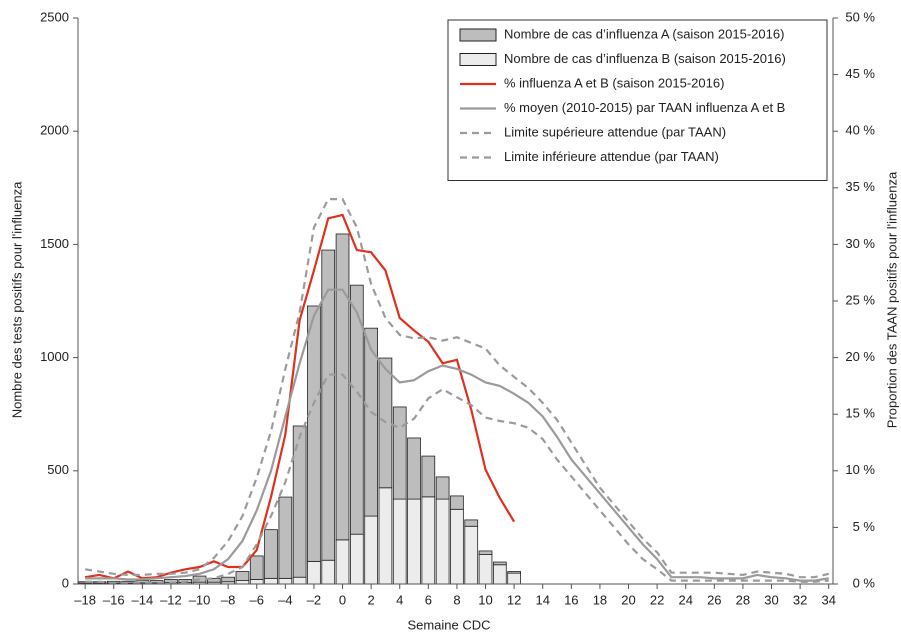  Describe the element at coordinates (54, 243) in the screenshot. I see `y-tick-label: 1500` at that location.